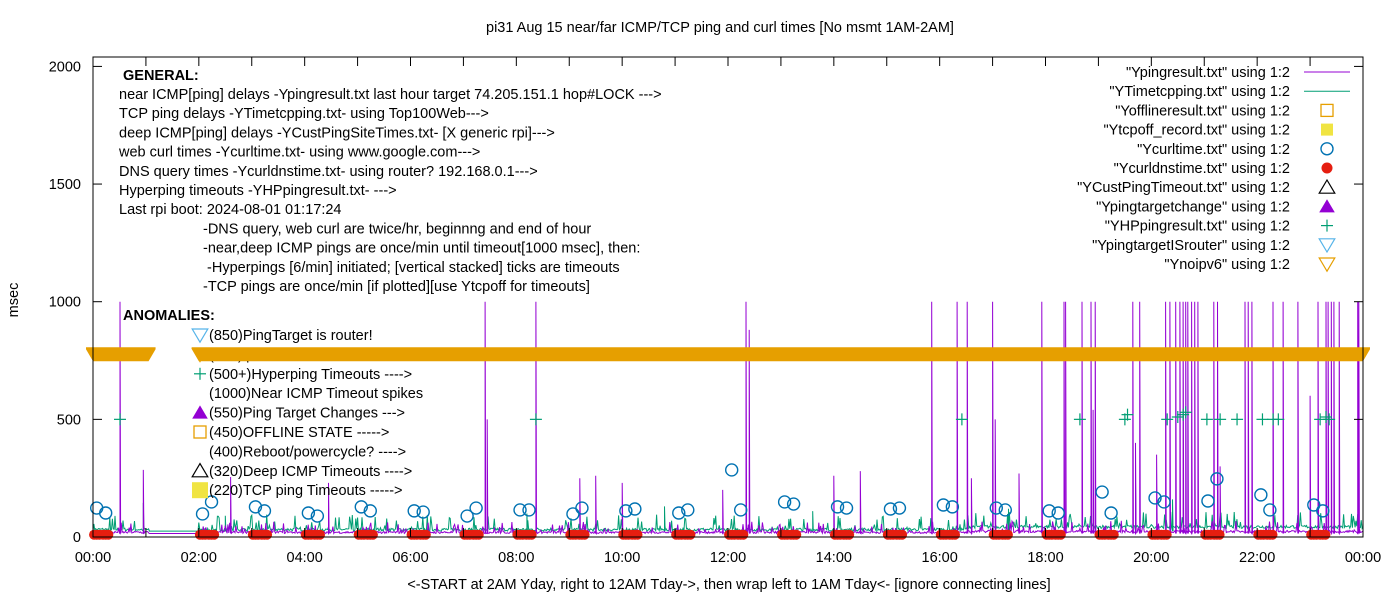 This screenshot has height=600, width=1400. I want to click on x-tick-label: 18:00, so click(1045, 558).